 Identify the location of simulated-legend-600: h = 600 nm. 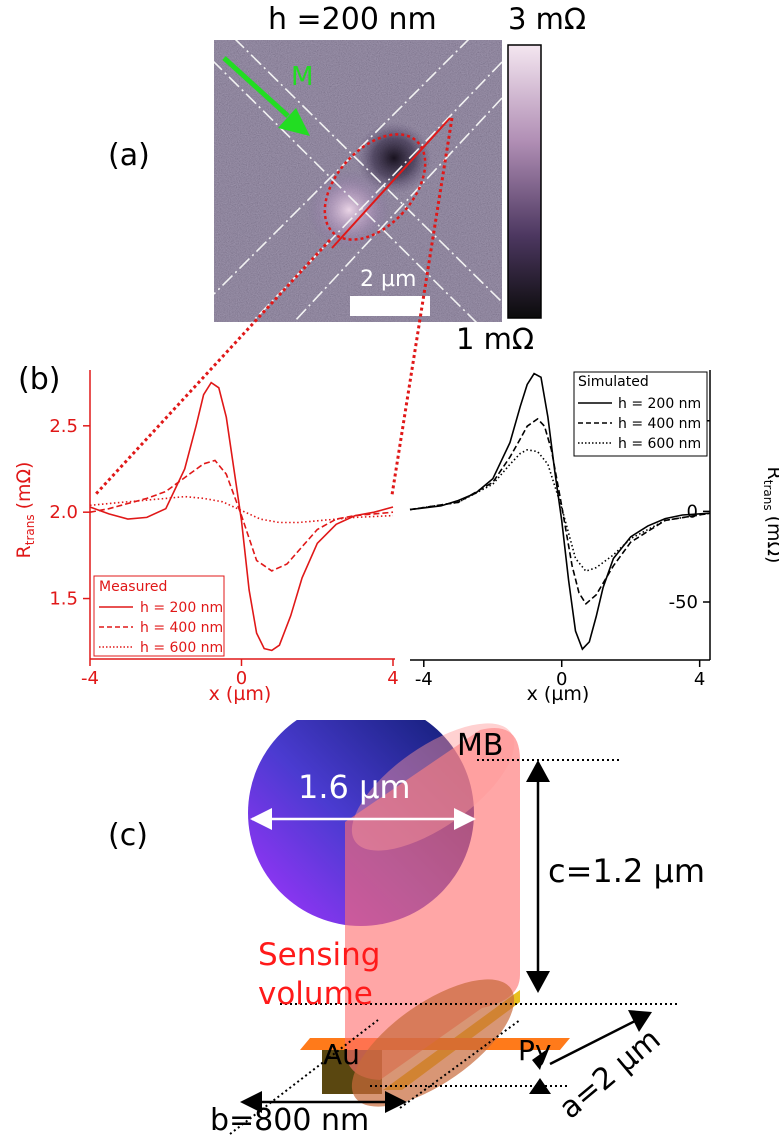
(659, 444).